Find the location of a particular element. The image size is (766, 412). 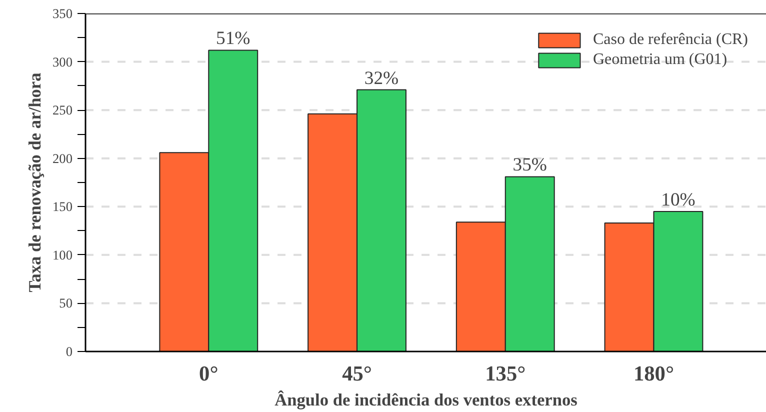

x-tick-label: 45° is located at coordinates (357, 374).